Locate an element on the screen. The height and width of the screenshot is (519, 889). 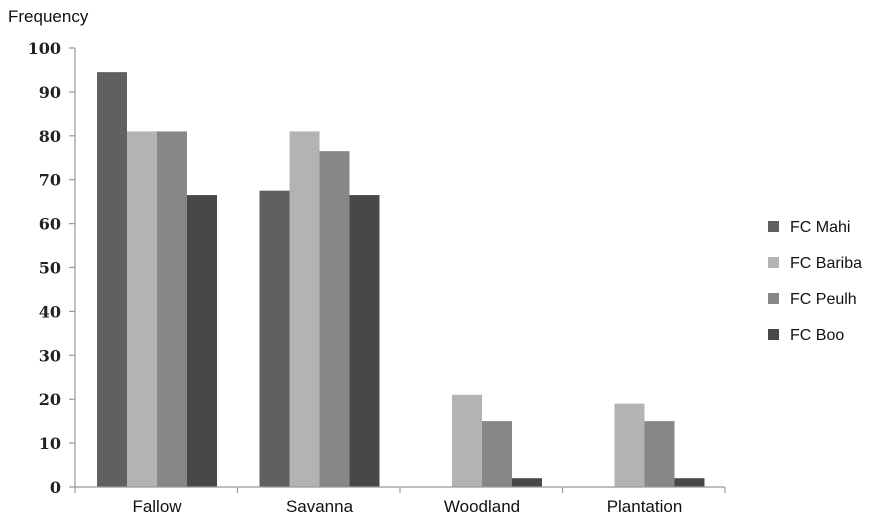
y-tick-label: 70 is located at coordinates (50, 180).